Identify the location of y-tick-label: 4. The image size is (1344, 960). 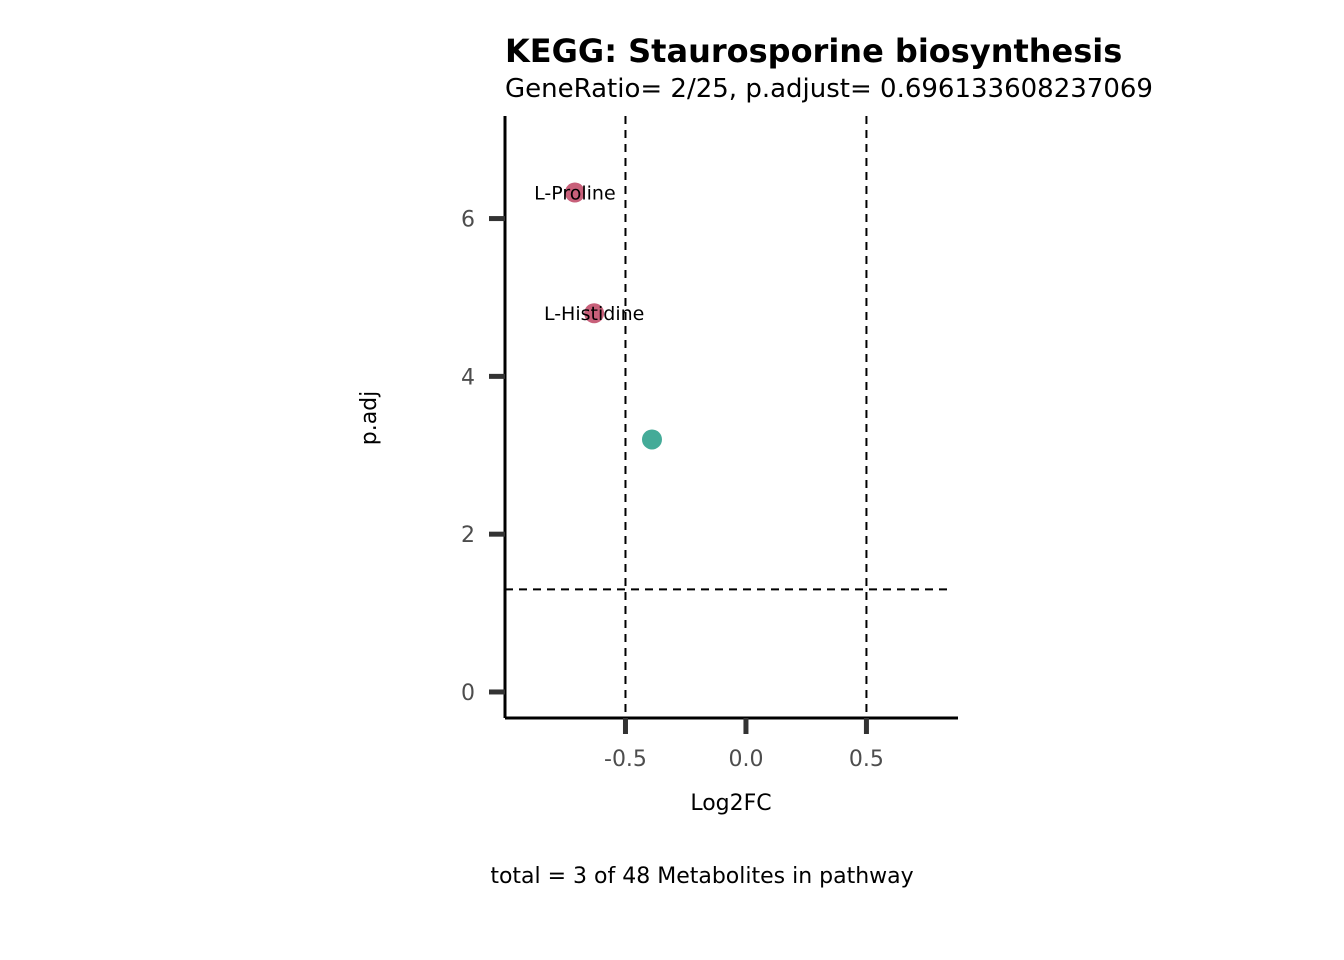
(468, 377).